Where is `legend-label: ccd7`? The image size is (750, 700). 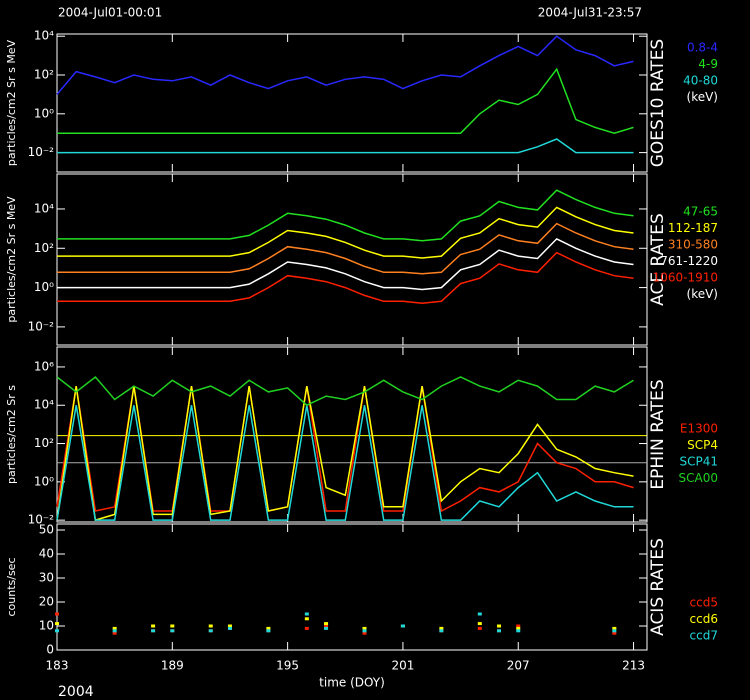
legend-label: ccd7 is located at coordinates (704, 636).